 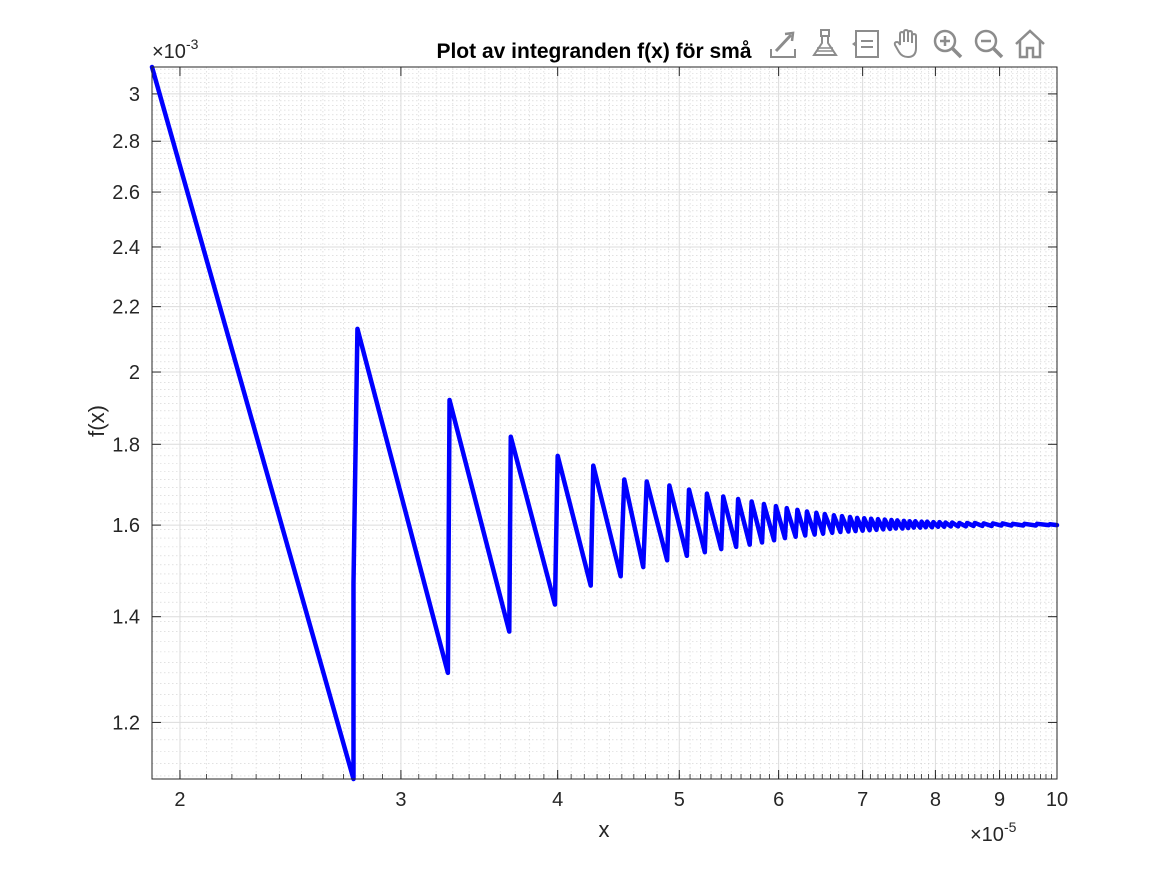 What do you see at coordinates (1057, 800) in the screenshot?
I see `x-tick-label: 10` at bounding box center [1057, 800].